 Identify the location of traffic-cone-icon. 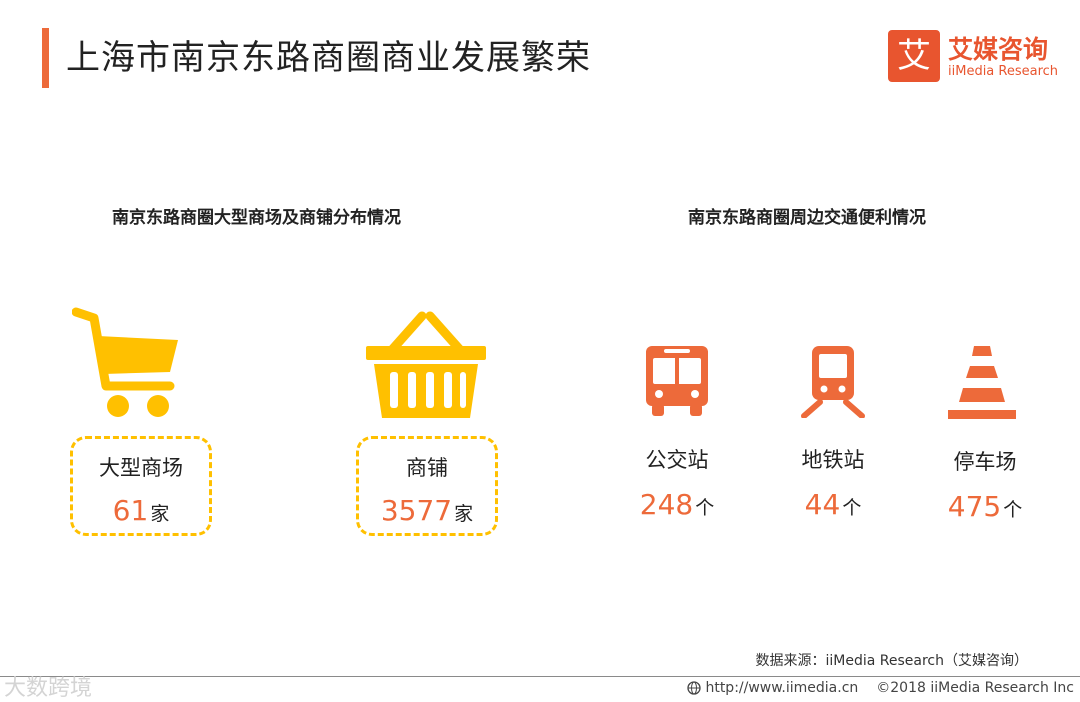
(982, 382).